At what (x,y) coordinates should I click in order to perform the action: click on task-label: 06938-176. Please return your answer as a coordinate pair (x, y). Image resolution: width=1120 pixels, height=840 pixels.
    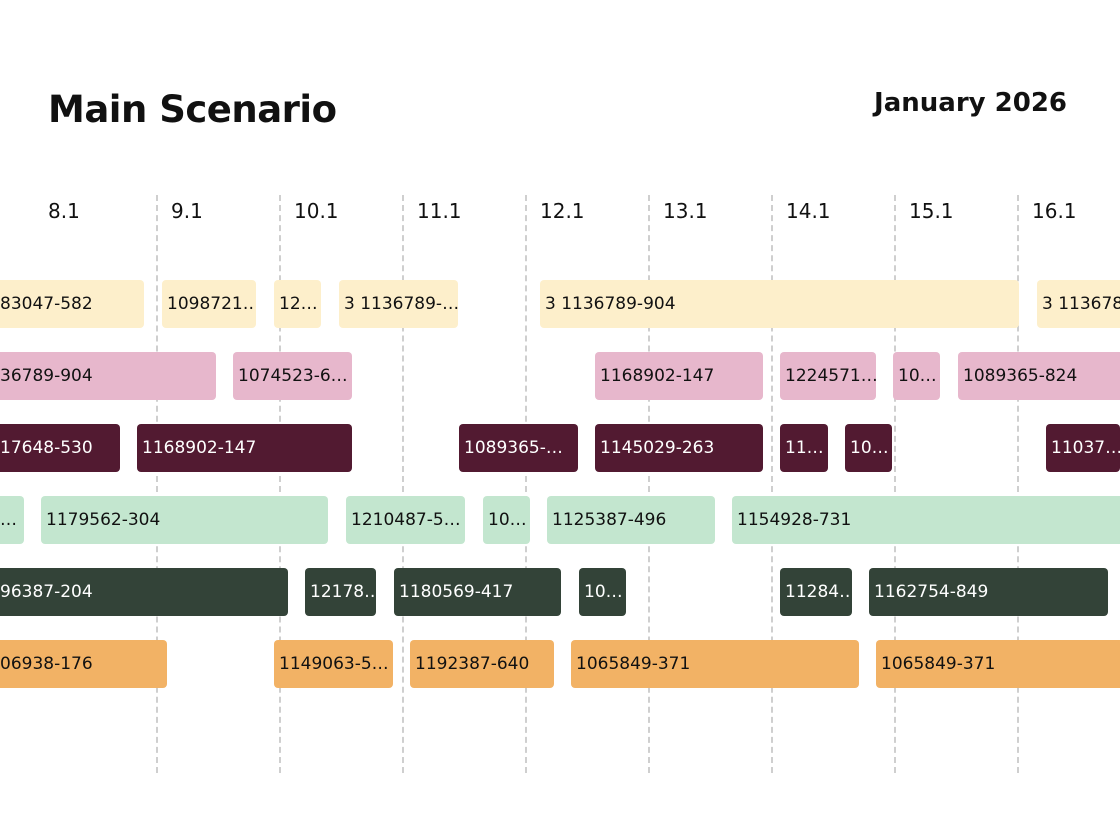
    Looking at the image, I should click on (46, 664).